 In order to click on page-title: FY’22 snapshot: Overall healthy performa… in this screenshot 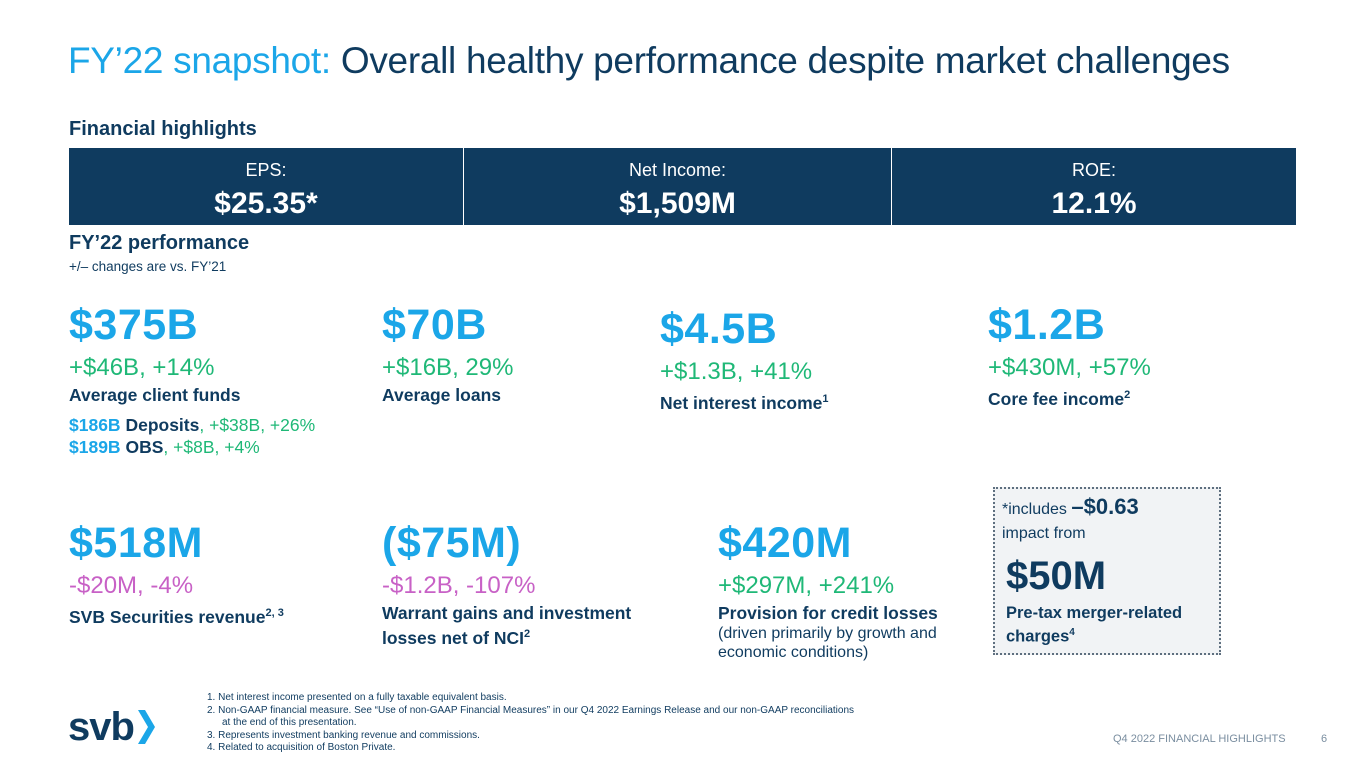, I will do `click(649, 61)`.